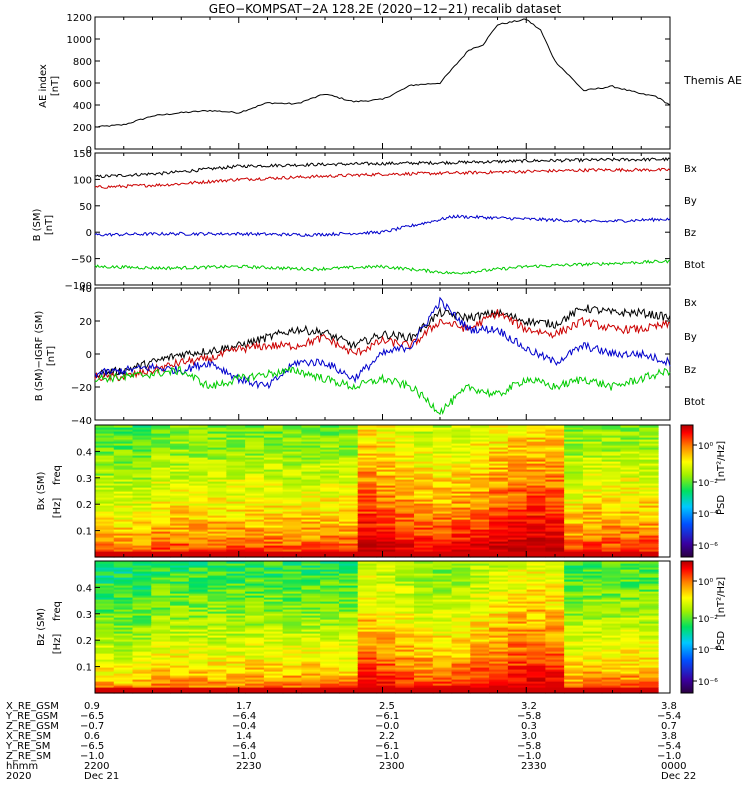 This screenshot has width=750, height=800. What do you see at coordinates (92, 746) in the screenshot?
I see `footer-cell: −6.5` at bounding box center [92, 746].